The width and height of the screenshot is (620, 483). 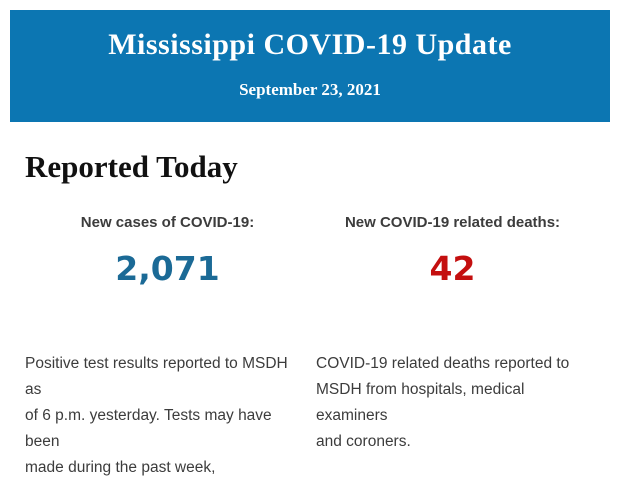 I want to click on newsletter-date: September 23, 2021, so click(x=310, y=89).